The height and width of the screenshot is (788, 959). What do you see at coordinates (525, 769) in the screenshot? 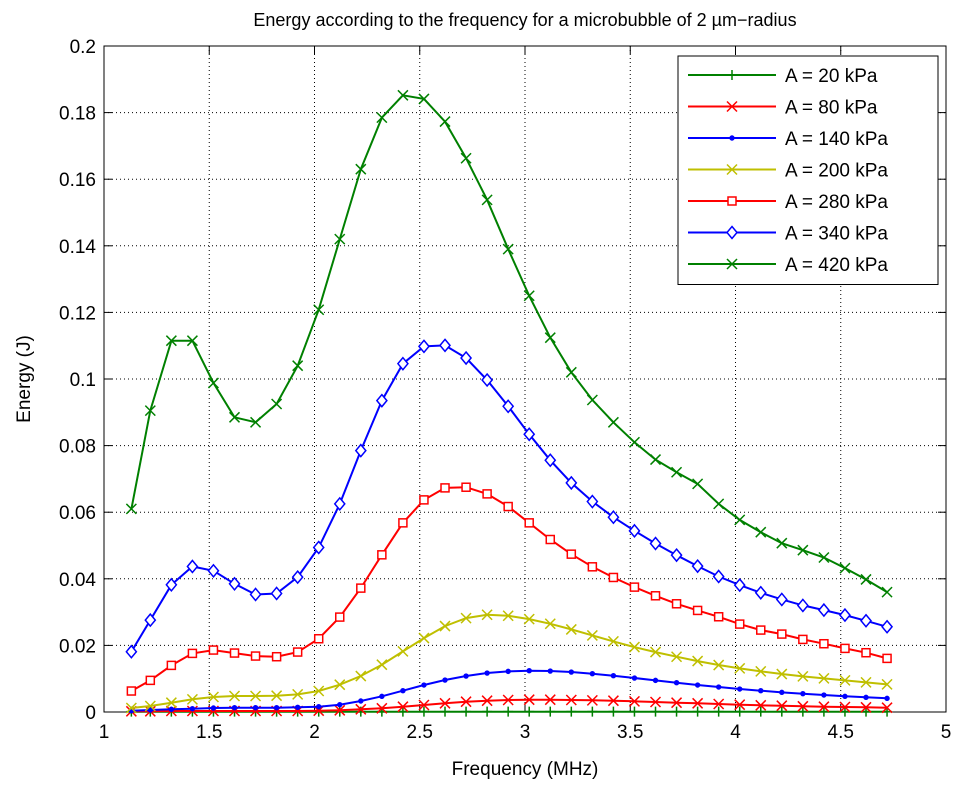
I see `x-axis-label: Frequency (MHz)` at bounding box center [525, 769].